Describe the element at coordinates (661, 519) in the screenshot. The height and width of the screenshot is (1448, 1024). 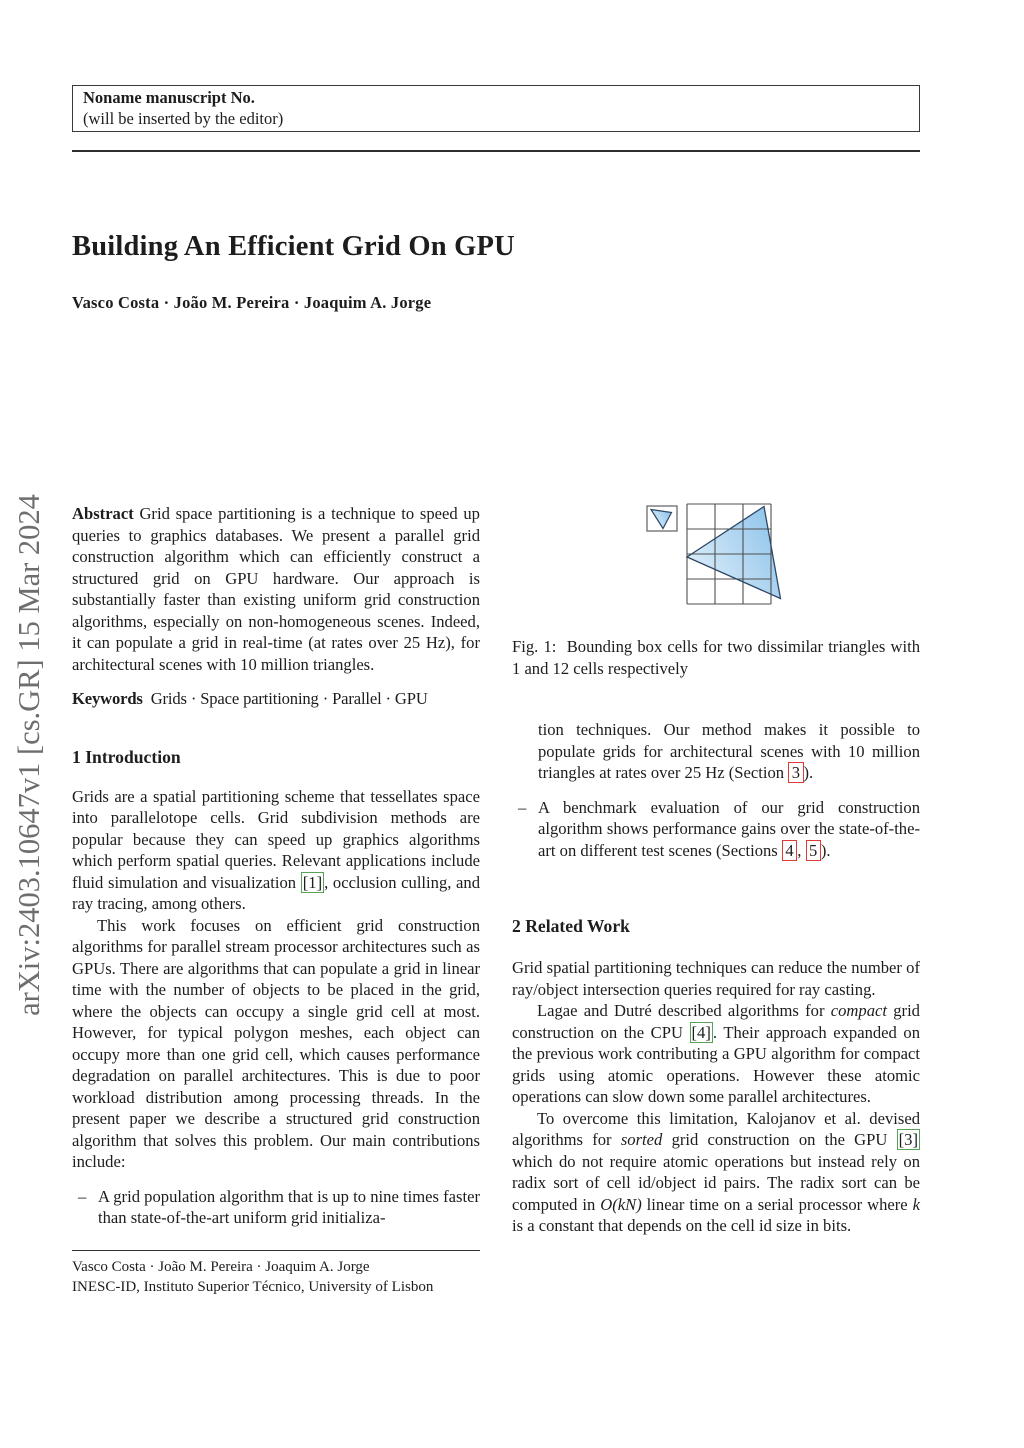
I see `small-triangle` at that location.